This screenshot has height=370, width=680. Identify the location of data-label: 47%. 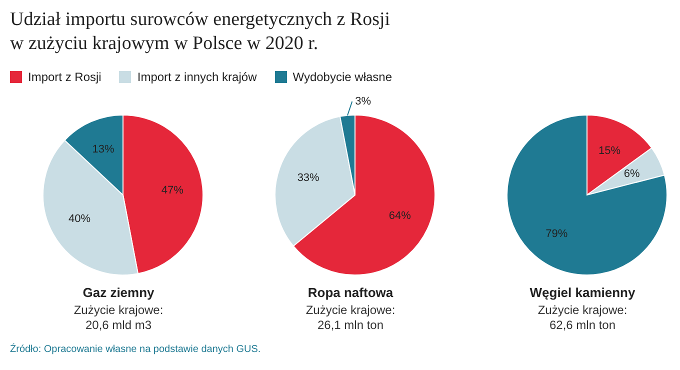
(172, 190).